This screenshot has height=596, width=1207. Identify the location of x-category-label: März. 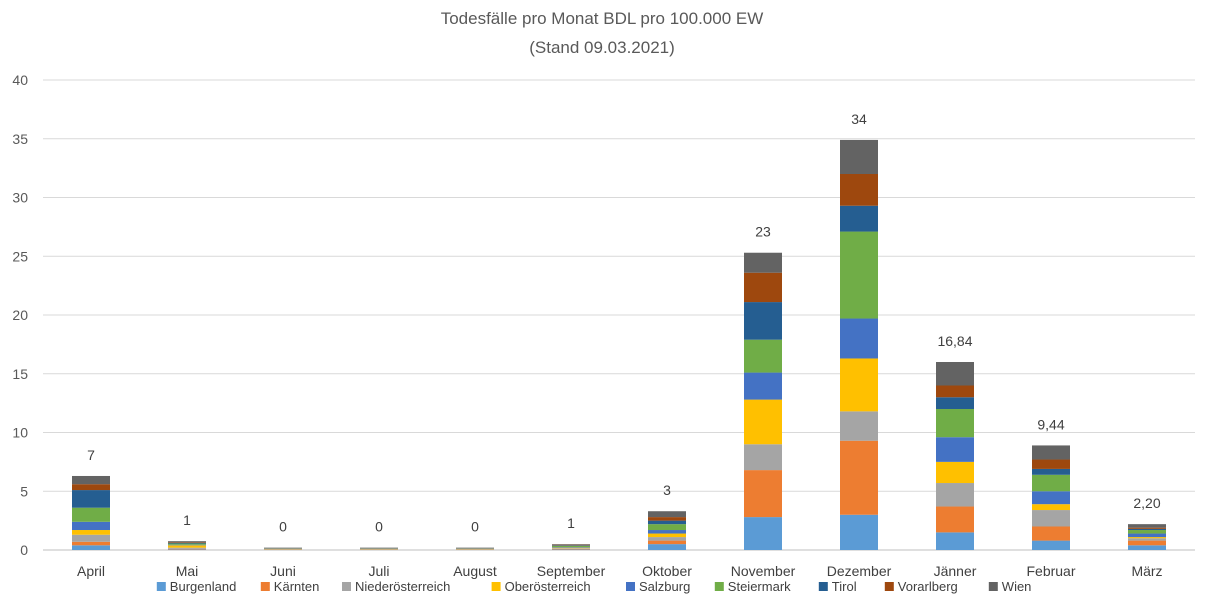
(1146, 571).